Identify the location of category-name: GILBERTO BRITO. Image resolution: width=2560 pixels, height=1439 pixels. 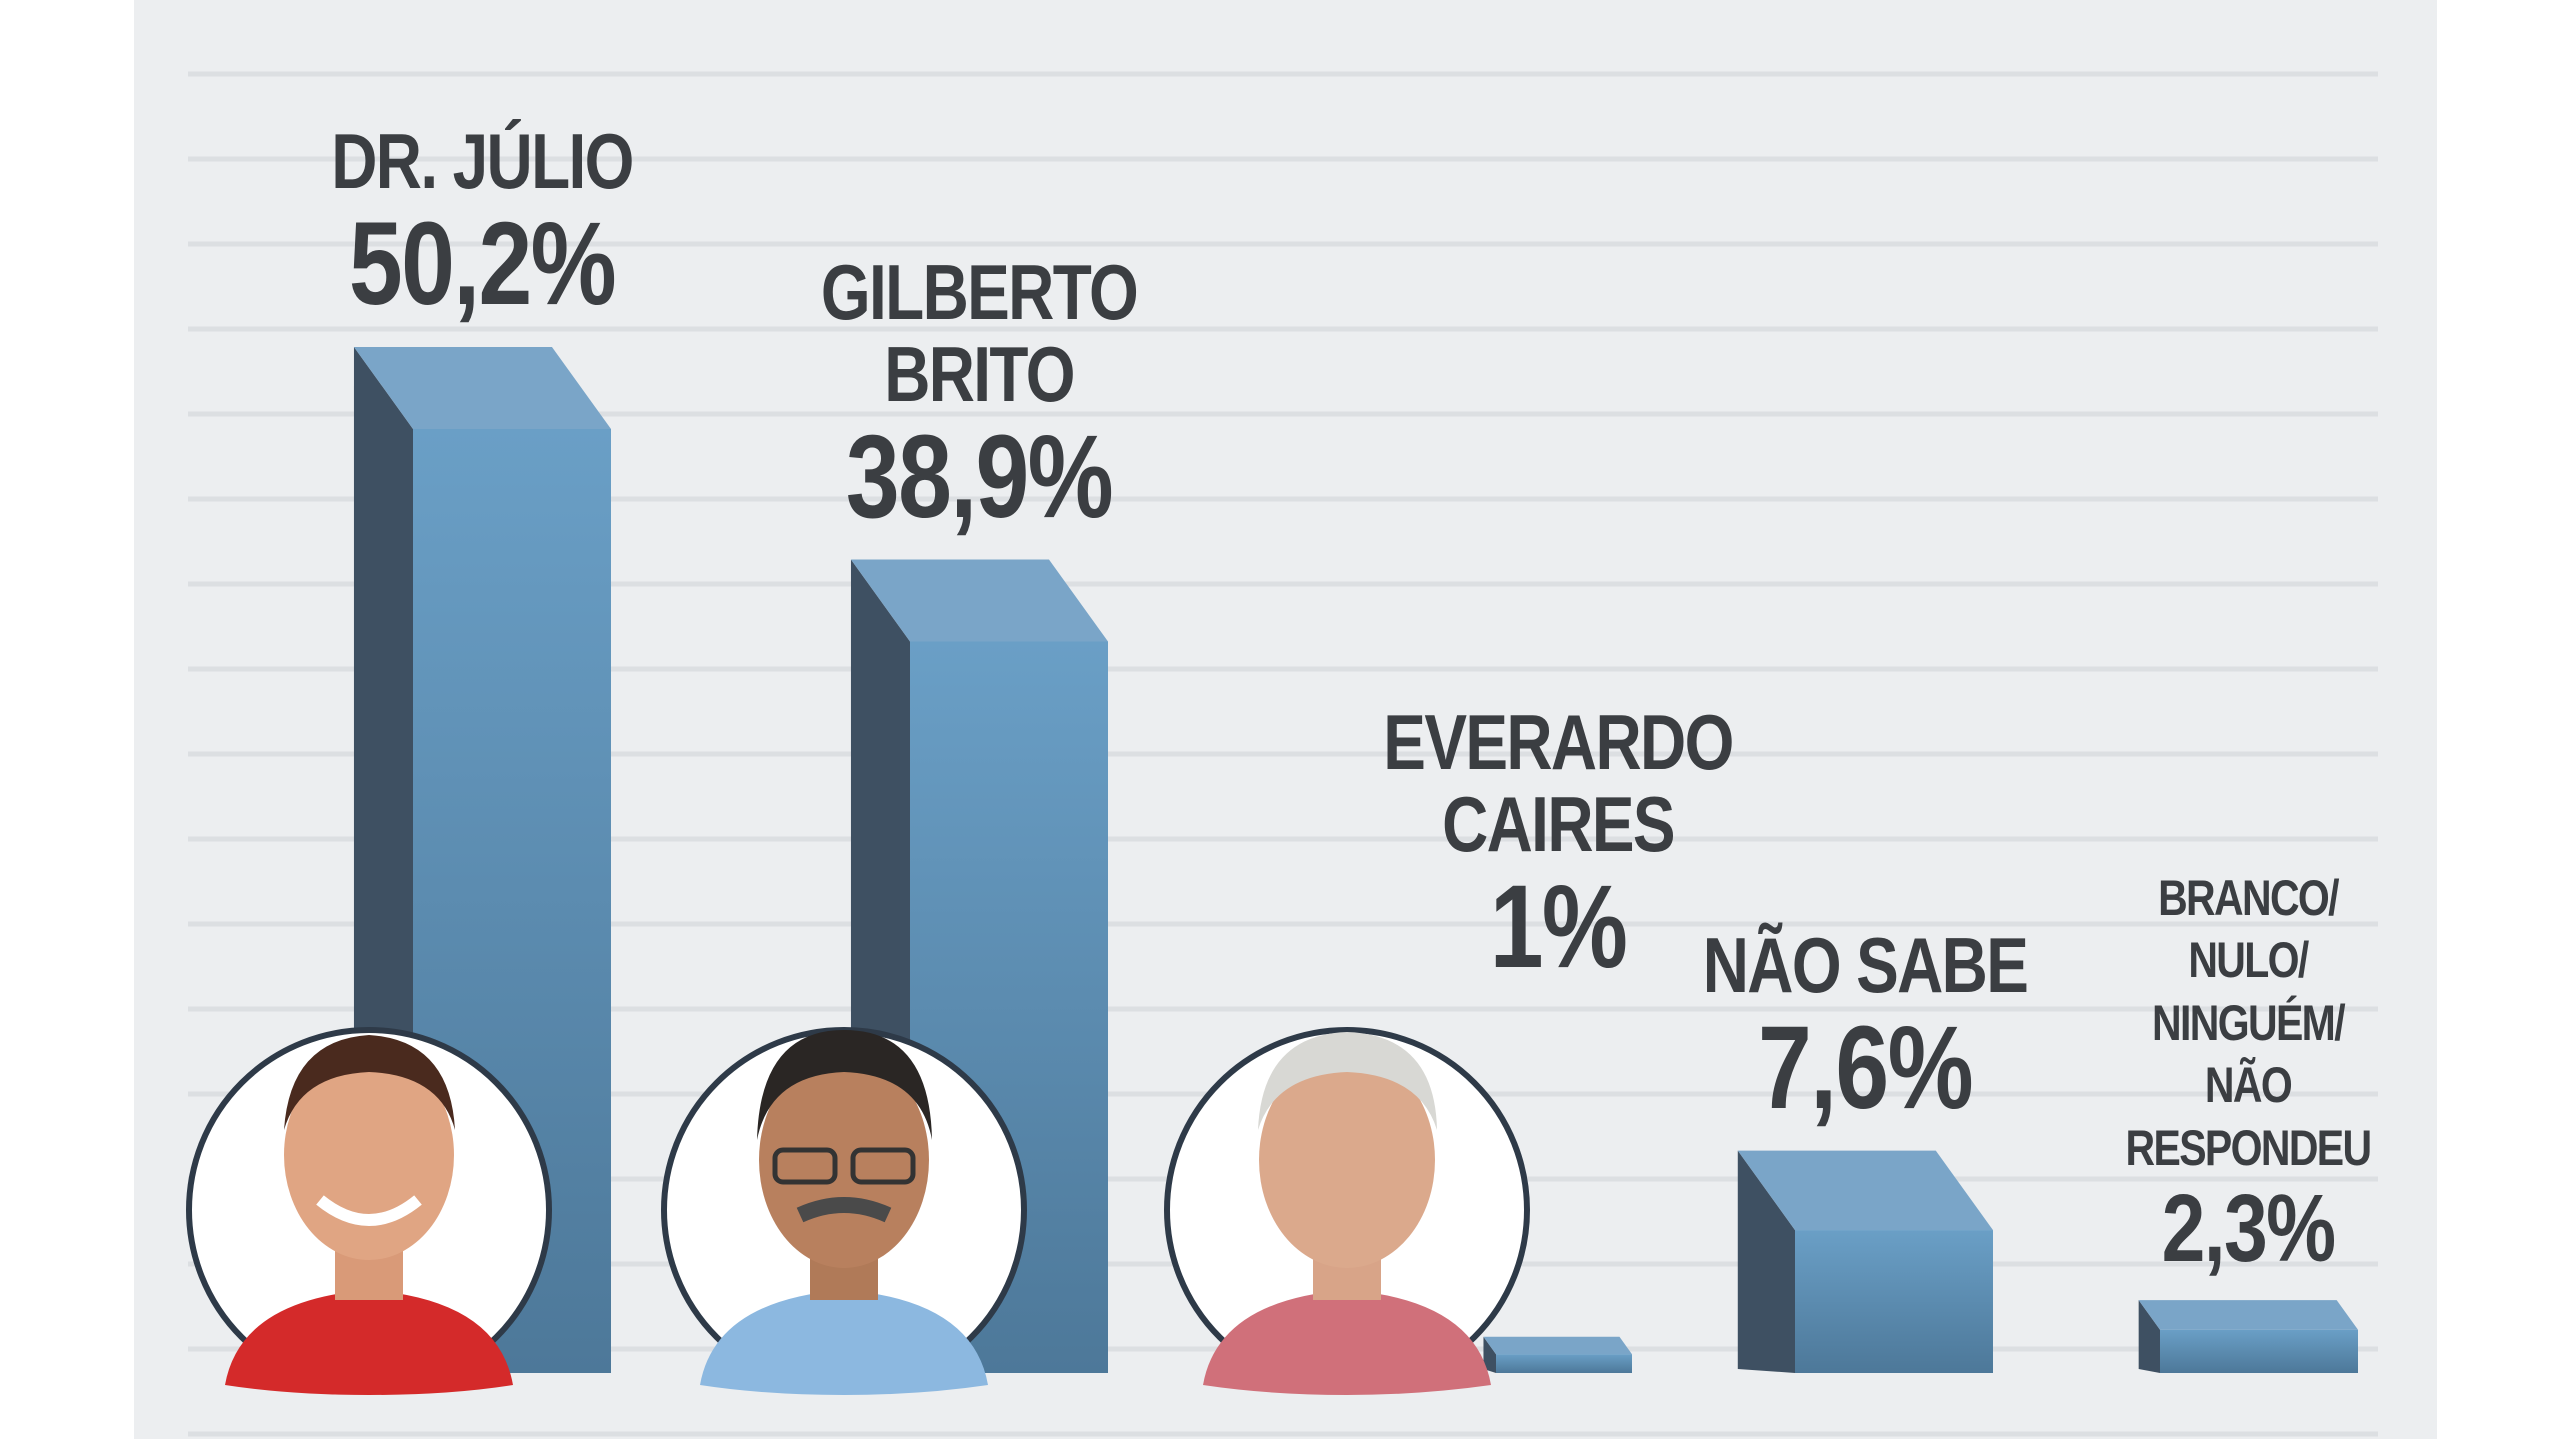
(980, 332).